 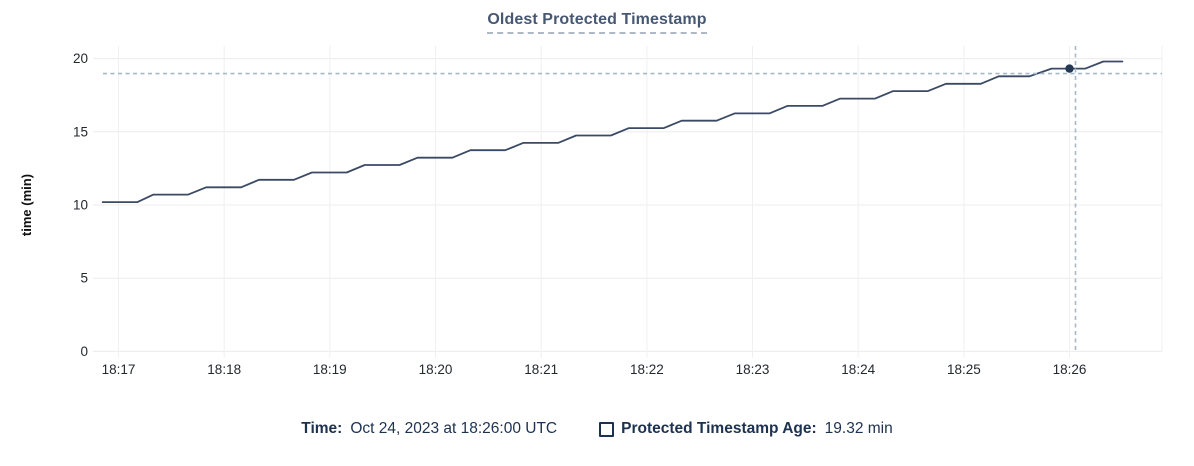 What do you see at coordinates (964, 369) in the screenshot?
I see `x-tick-label: 18:25` at bounding box center [964, 369].